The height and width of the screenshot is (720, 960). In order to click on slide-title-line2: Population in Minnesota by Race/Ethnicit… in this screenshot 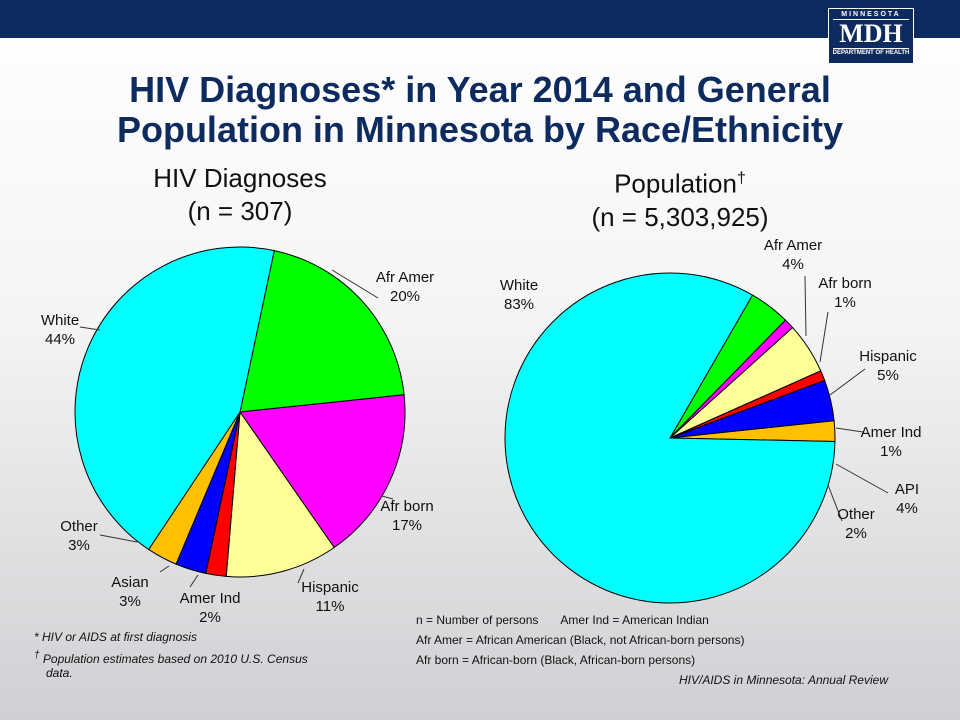, I will do `click(480, 129)`.